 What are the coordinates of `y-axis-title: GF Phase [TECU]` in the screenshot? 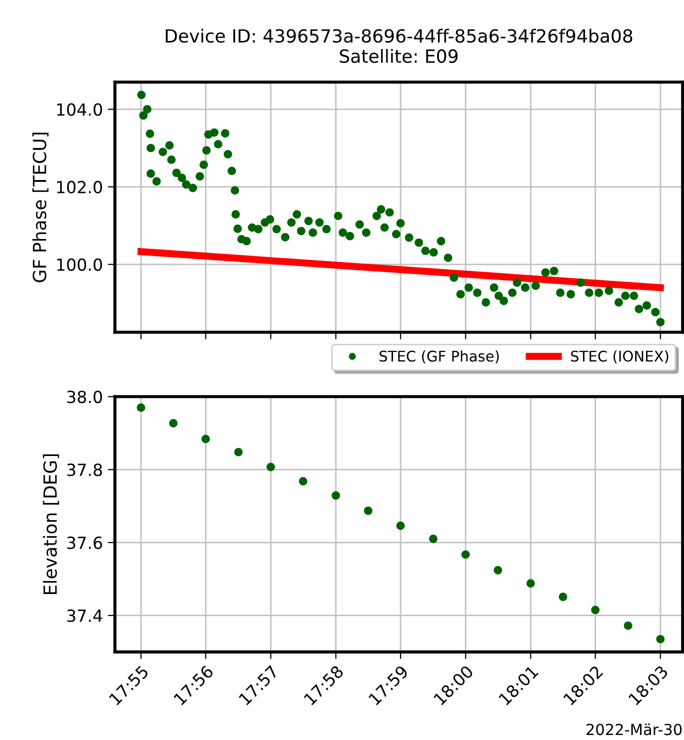 It's located at (40, 207).